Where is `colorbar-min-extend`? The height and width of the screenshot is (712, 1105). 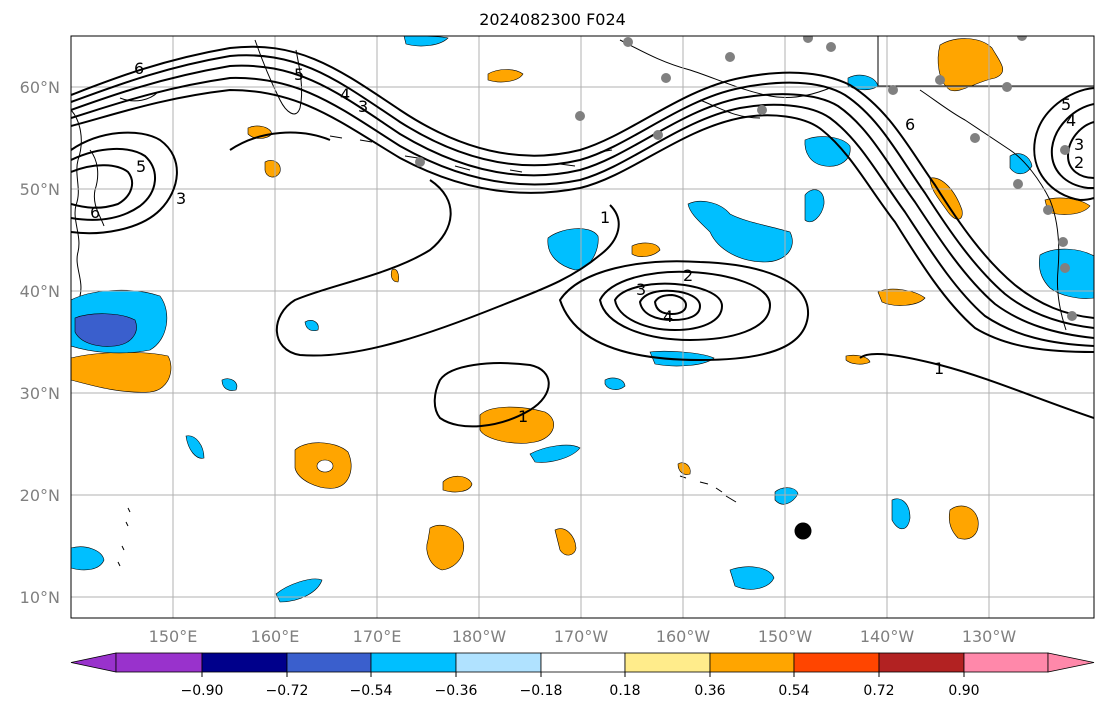 colorbar-min-extend is located at coordinates (93, 662).